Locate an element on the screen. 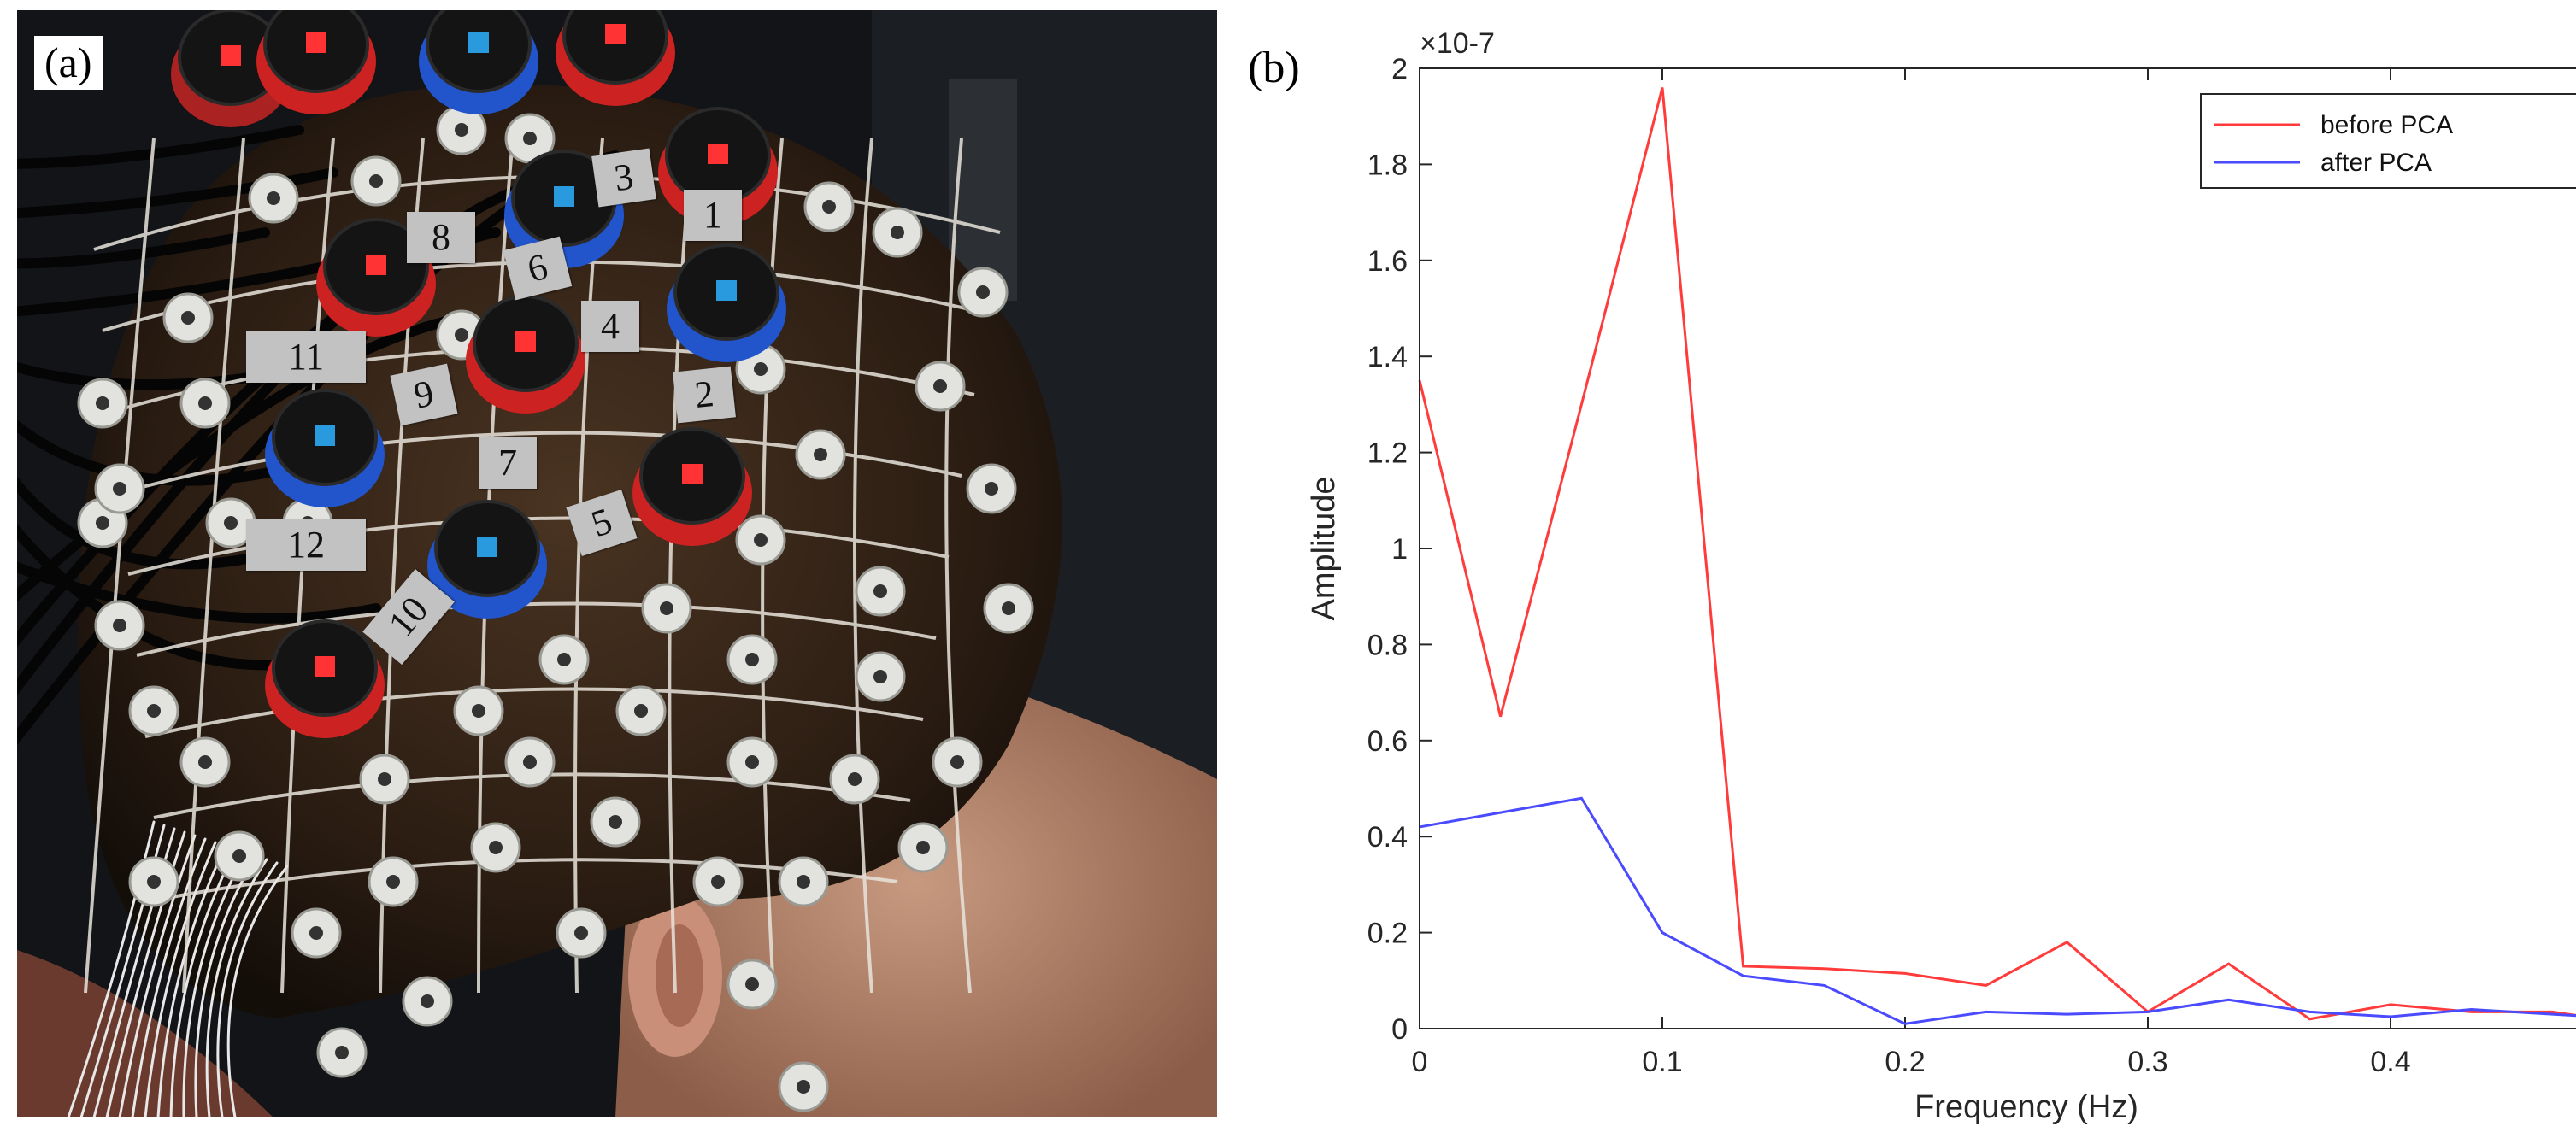 This screenshot has height=1138, width=2576. legend-box is located at coordinates (2388, 141).